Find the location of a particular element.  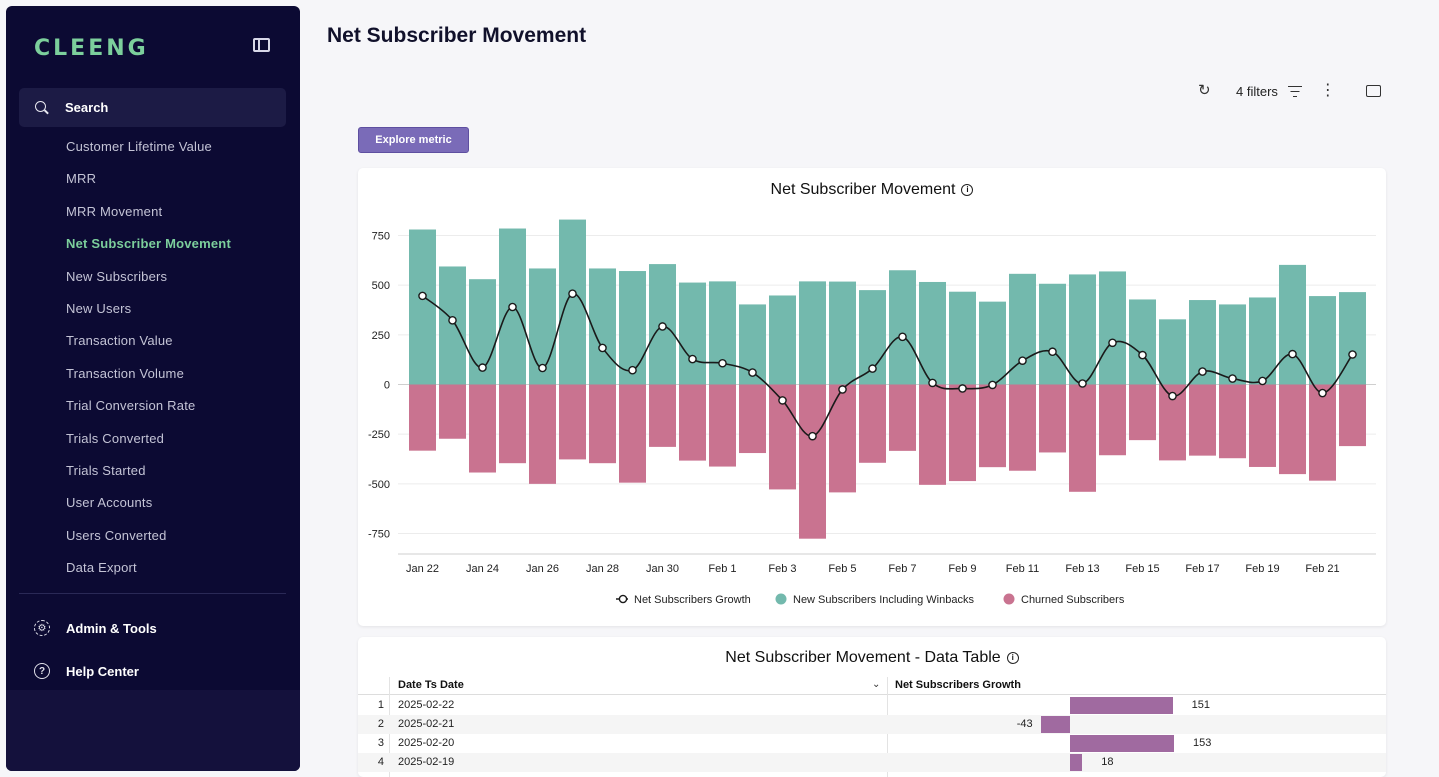

x-tick-label: Jan 26 is located at coordinates (542, 569).